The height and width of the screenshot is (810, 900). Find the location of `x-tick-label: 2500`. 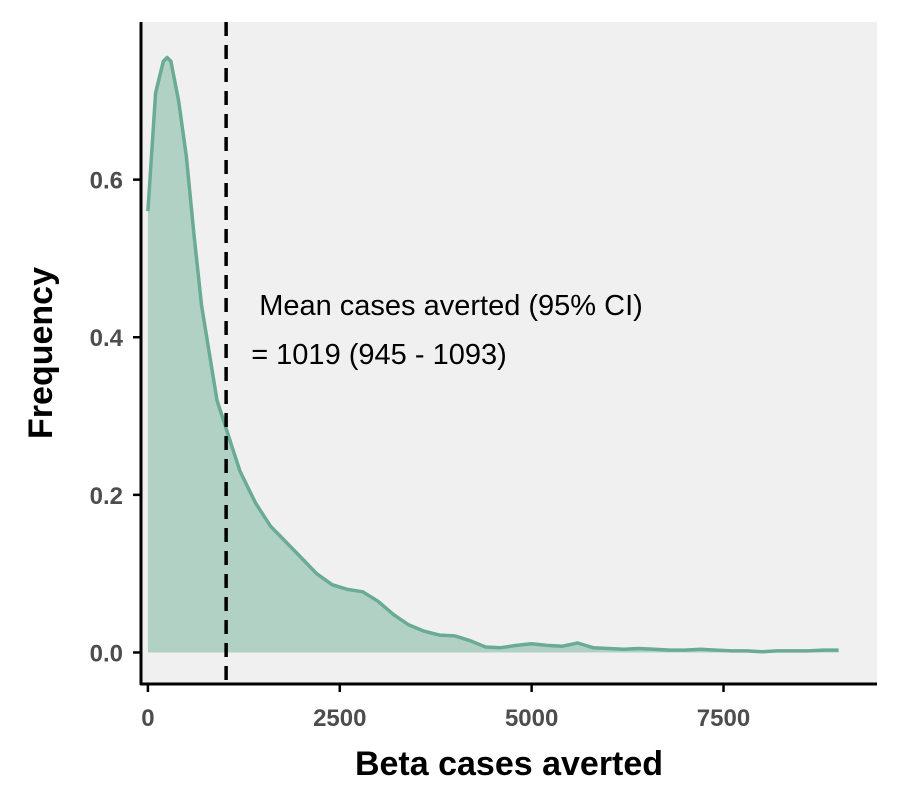

x-tick-label: 2500 is located at coordinates (339, 718).